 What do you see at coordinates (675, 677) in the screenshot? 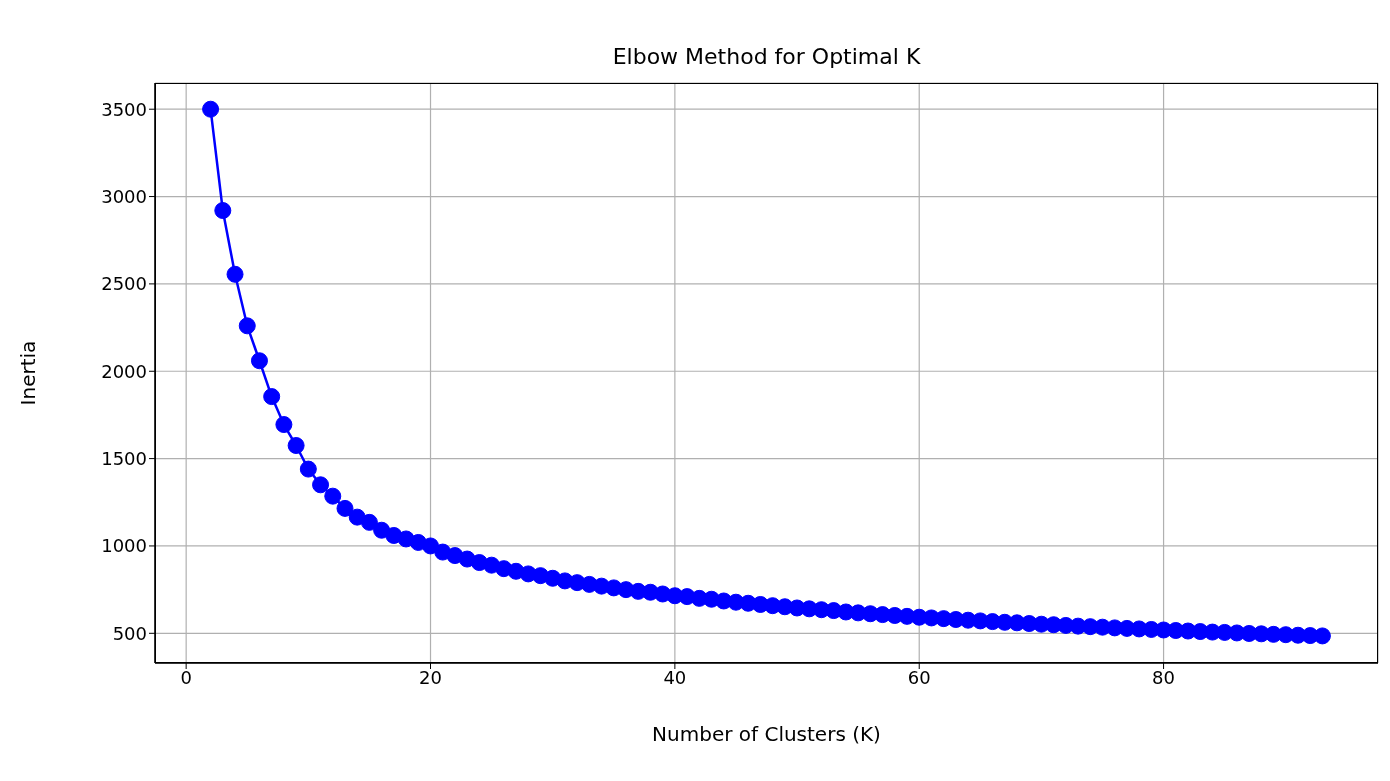
I see `x-tick-label: 40` at bounding box center [675, 677].